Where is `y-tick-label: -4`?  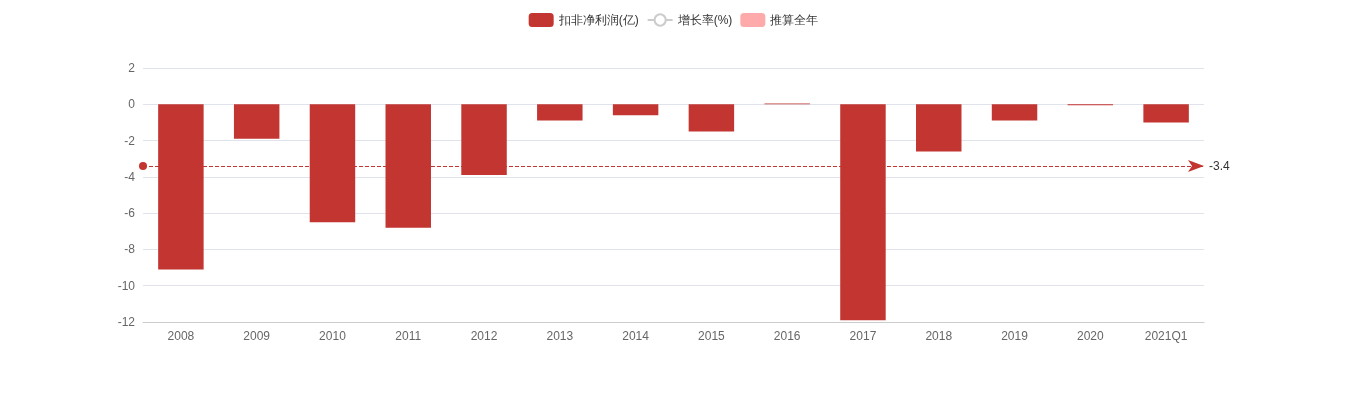 y-tick-label: -4 is located at coordinates (130, 176).